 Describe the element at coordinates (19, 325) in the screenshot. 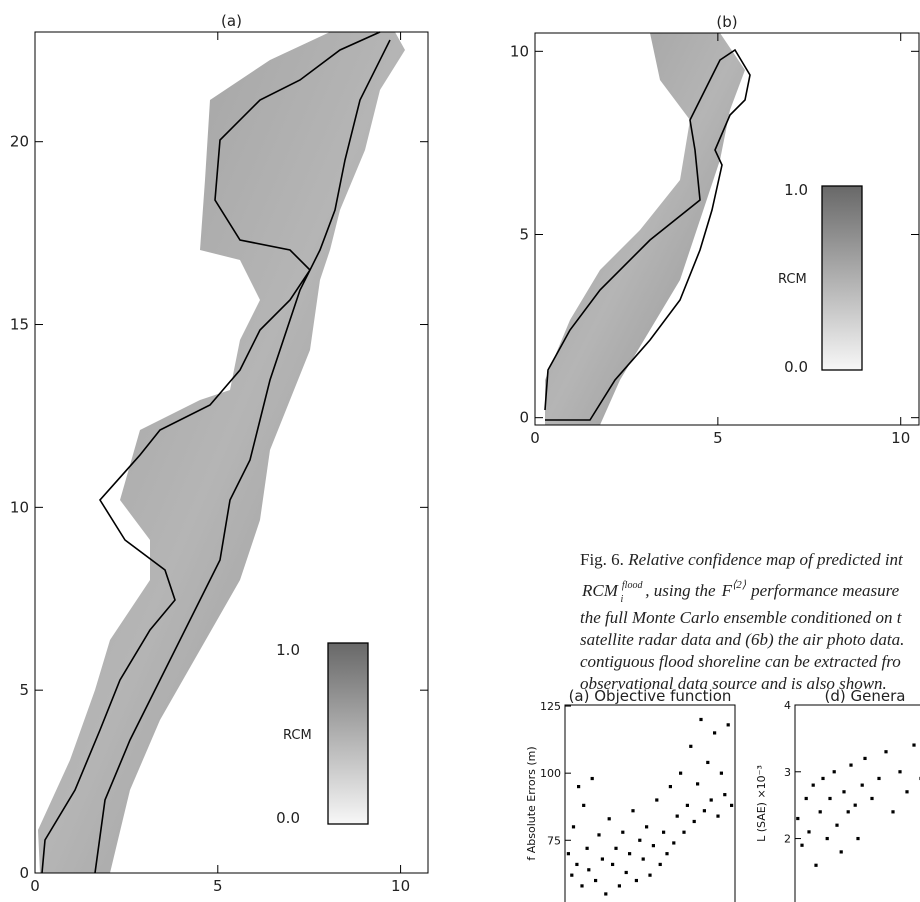

I see `y-tick-label: 15` at that location.